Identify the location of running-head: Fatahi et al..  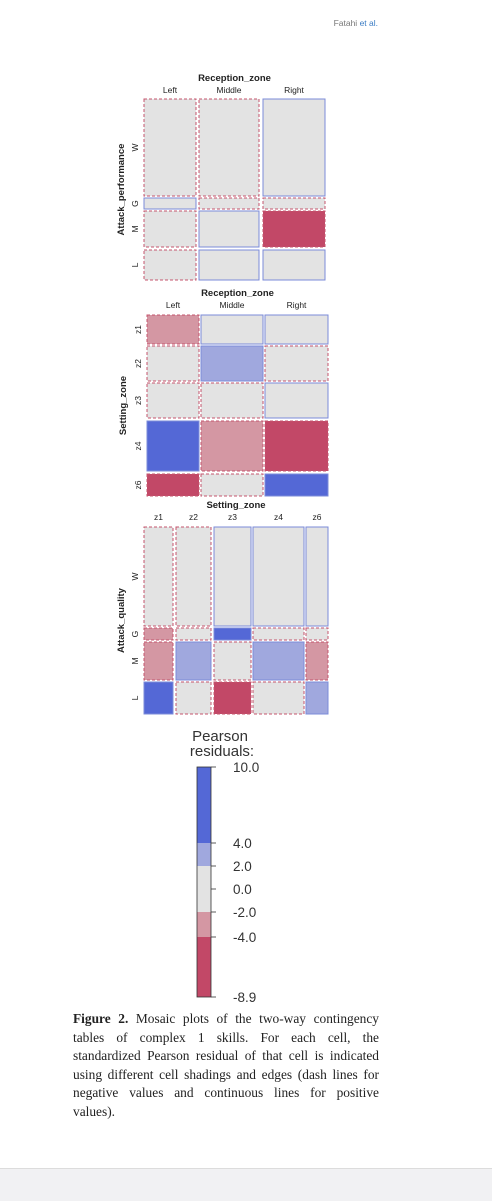
(356, 23).